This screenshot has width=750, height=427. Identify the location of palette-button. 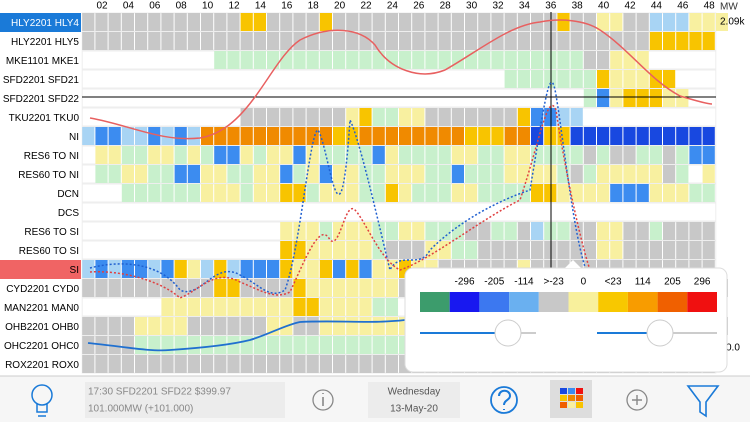
(571, 399).